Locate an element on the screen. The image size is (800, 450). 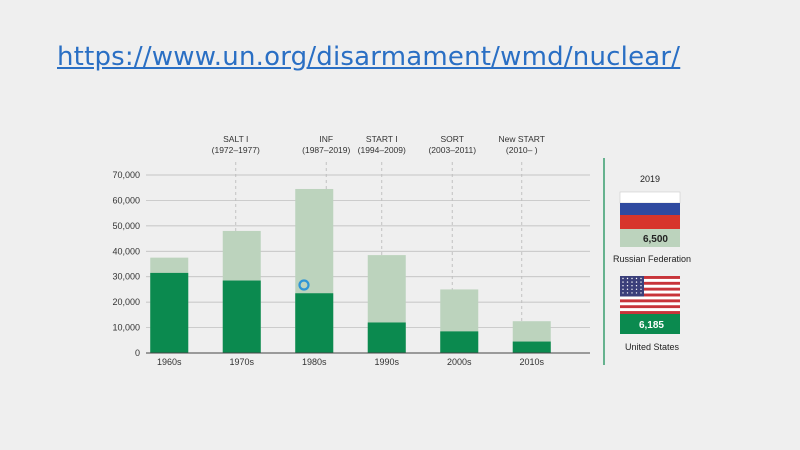
x-tick-label: 2000s is located at coordinates (459, 362).